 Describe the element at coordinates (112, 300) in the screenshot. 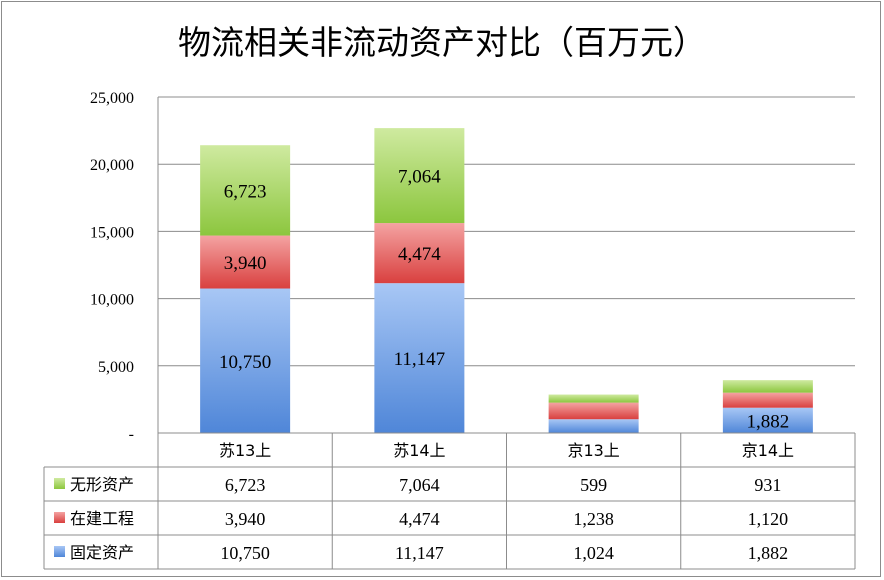

I see `y-tick-label: 10,000` at that location.